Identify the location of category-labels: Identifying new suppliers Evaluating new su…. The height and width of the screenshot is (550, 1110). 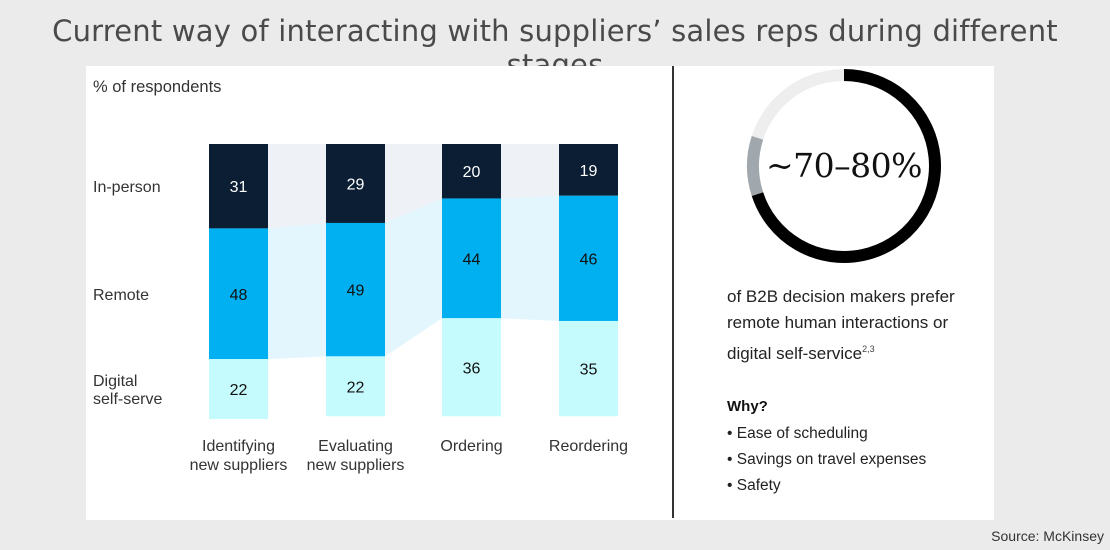
(409, 456).